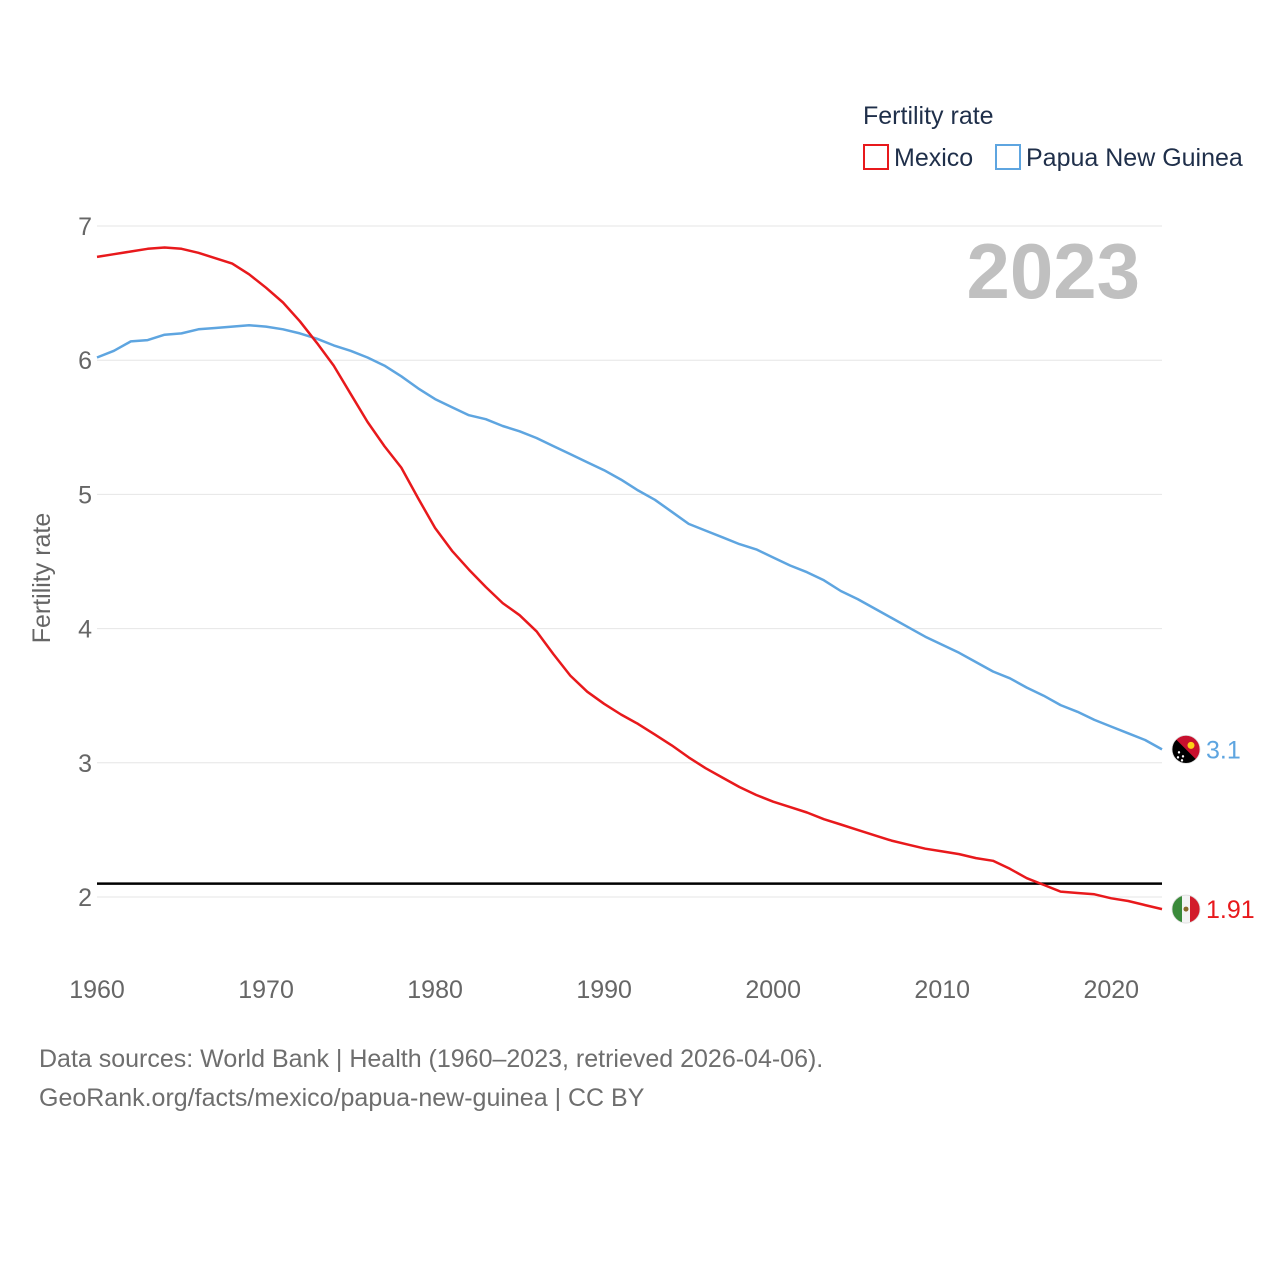 The image size is (1280, 1280). Describe the element at coordinates (85, 898) in the screenshot. I see `y-tick-2: 2` at that location.